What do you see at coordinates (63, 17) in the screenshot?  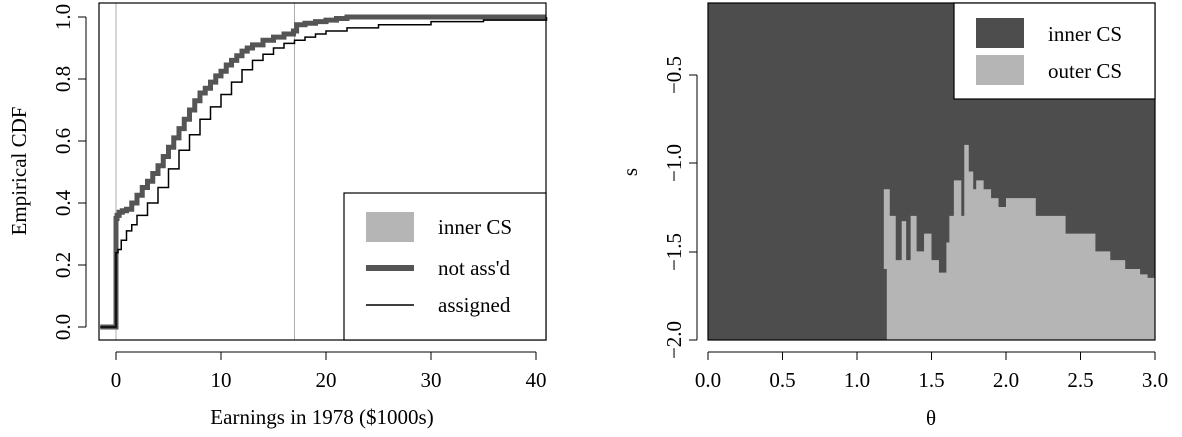 I see `cdf-y-tick-label: 1.0` at bounding box center [63, 17].